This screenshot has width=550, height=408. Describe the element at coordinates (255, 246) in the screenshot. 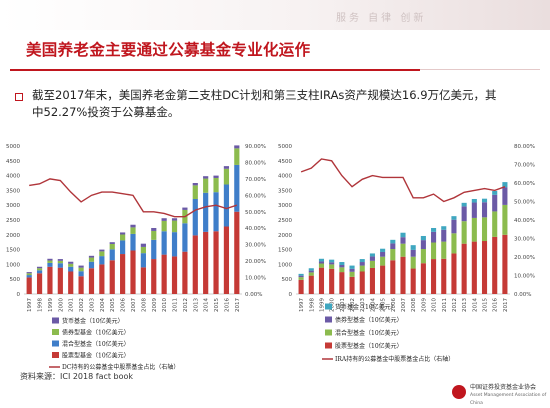

I see `y2-tick-label: 30.00%` at that location.